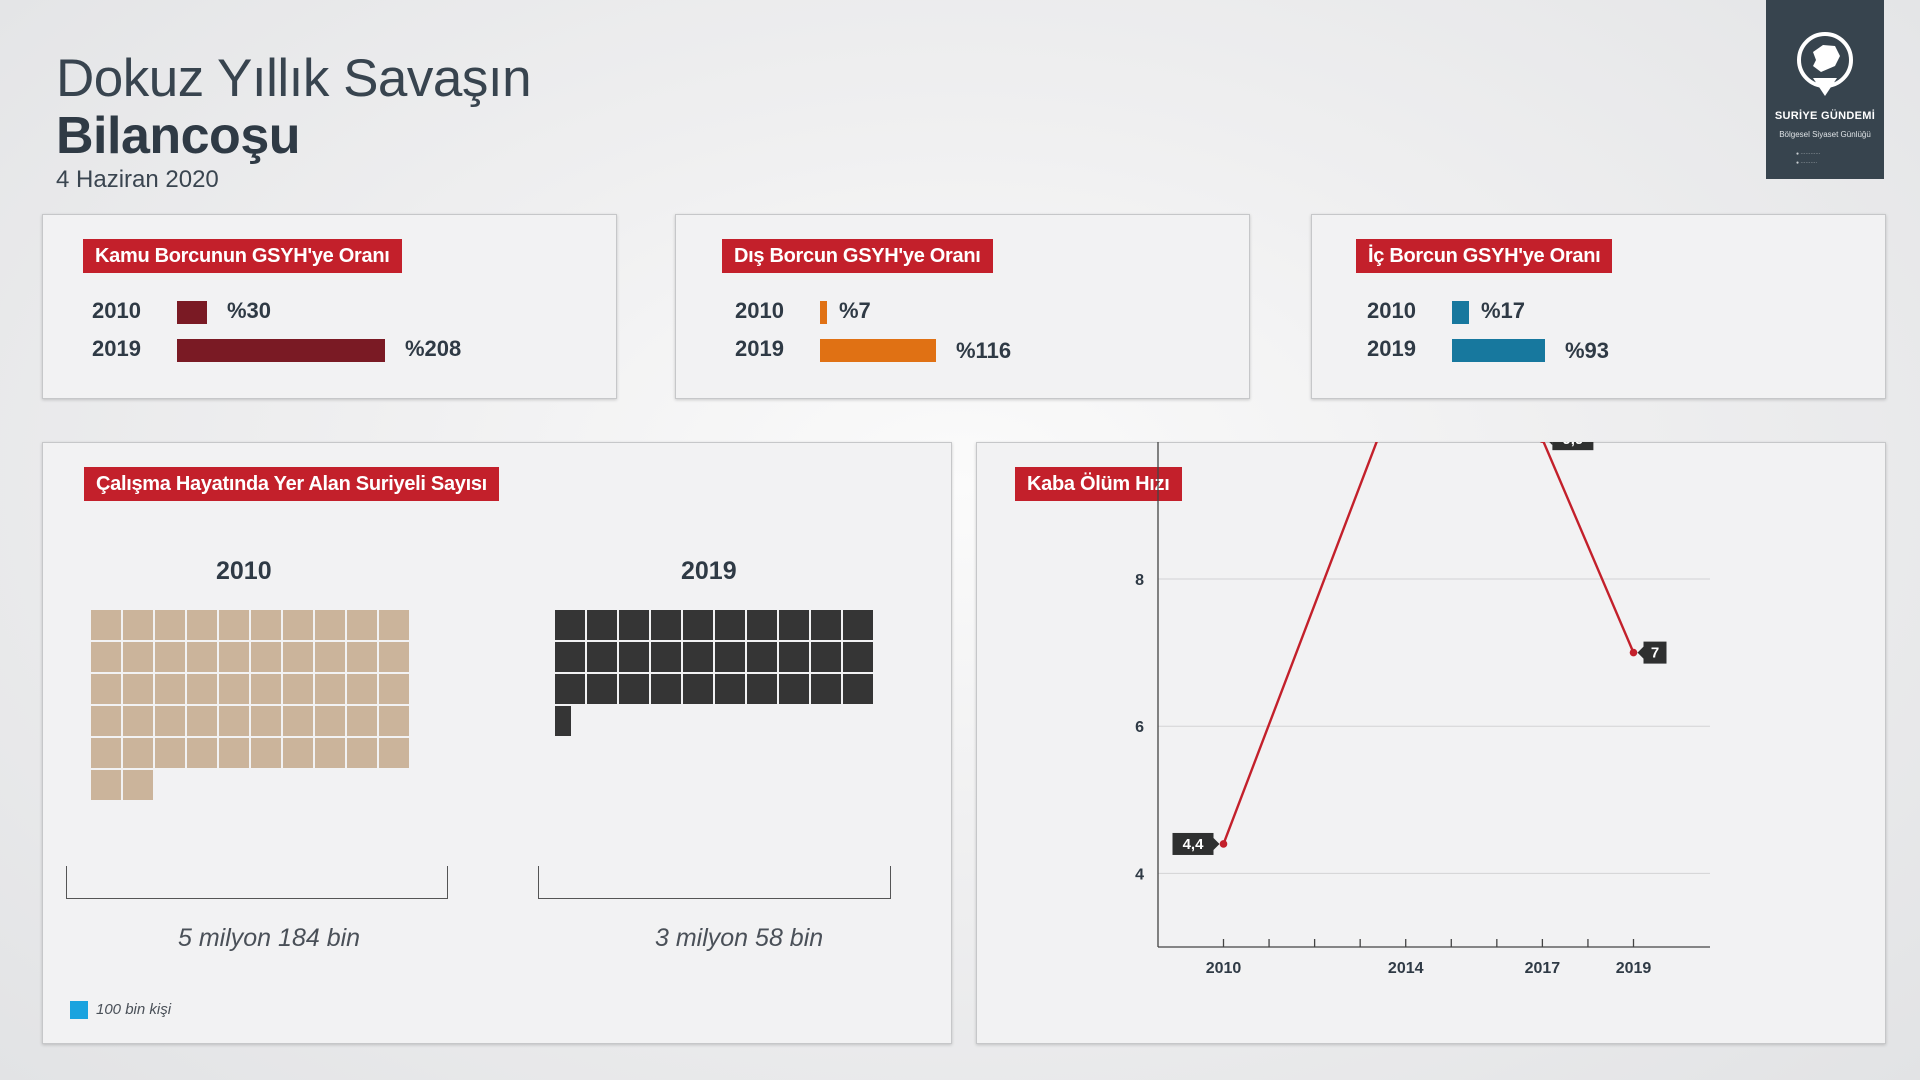 The height and width of the screenshot is (1080, 1920). Describe the element at coordinates (1139, 874) in the screenshot. I see `y-tick-label: 4` at that location.